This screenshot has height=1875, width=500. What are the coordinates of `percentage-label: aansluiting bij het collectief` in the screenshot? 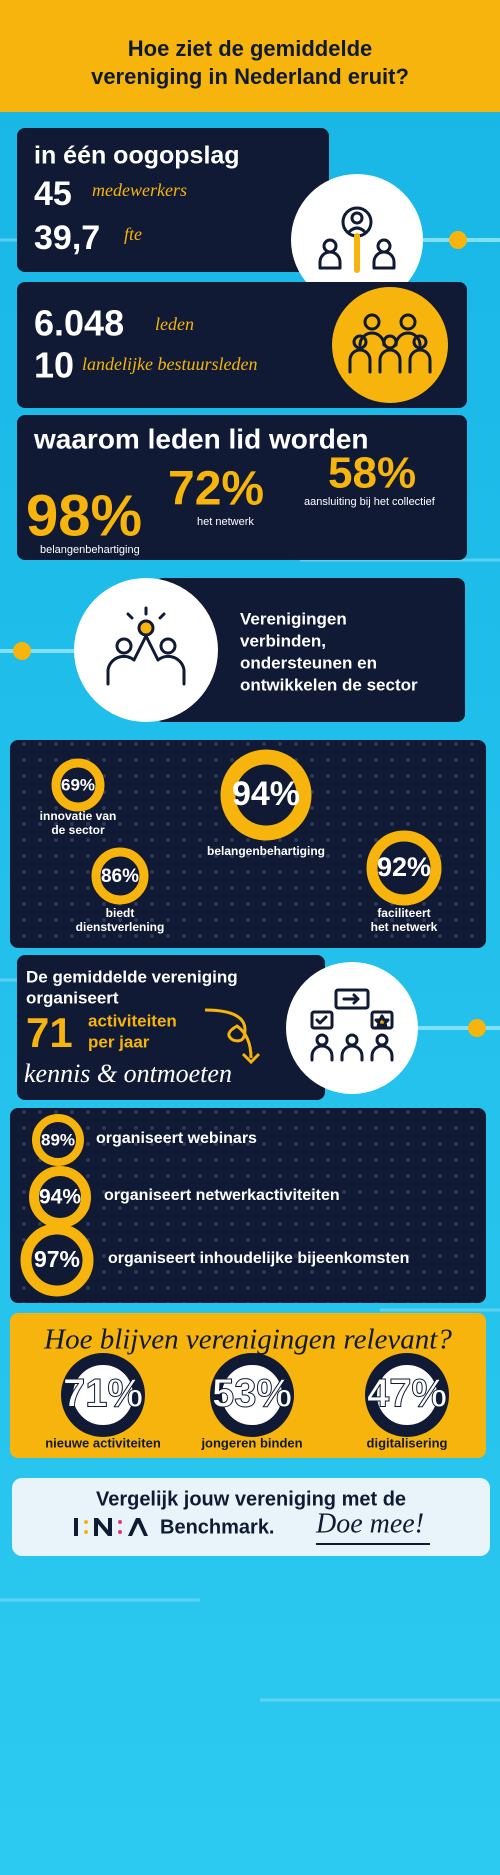 It's located at (370, 502).